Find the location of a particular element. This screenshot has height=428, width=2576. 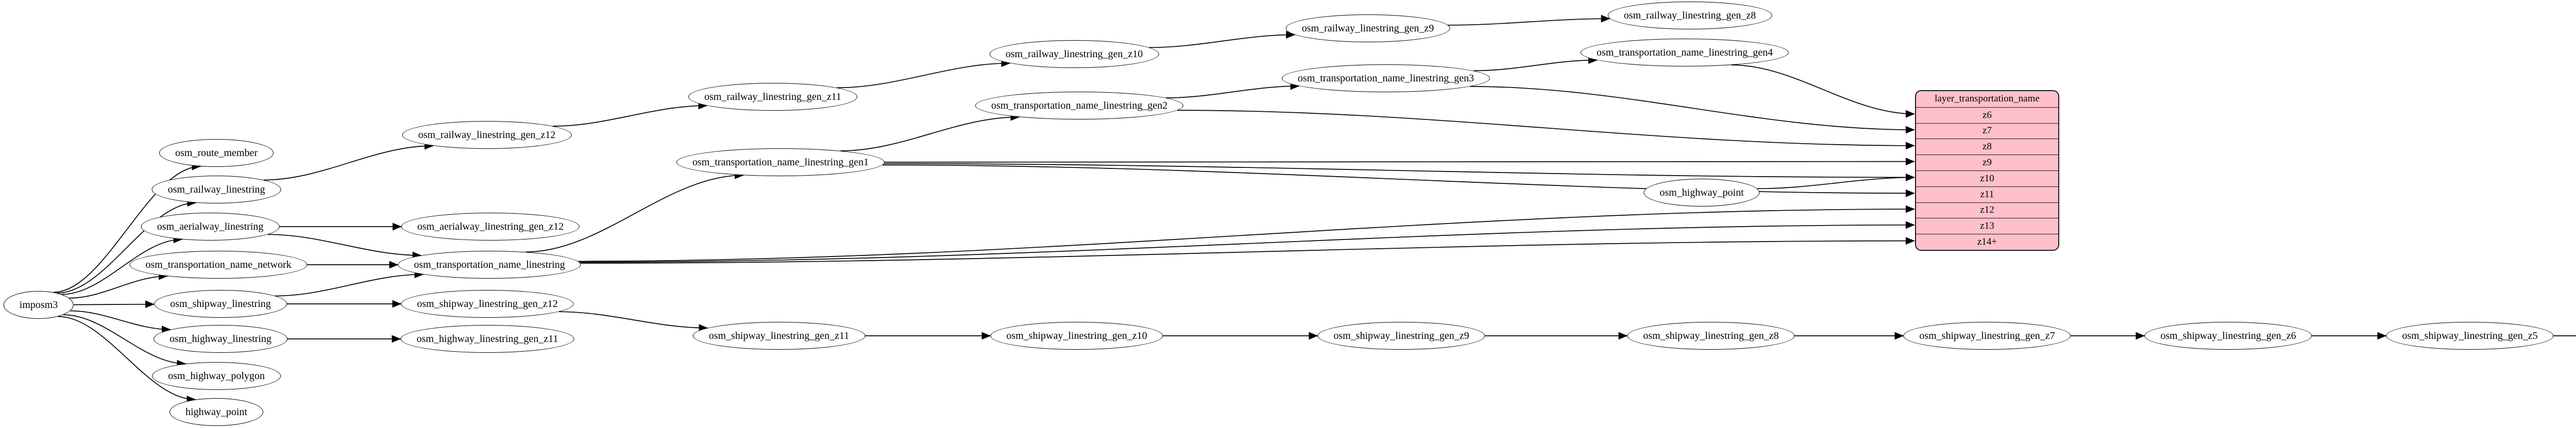

edge-osm_railway_linestring_gen_z9-to-osm_railway_linestring_gen_z8 is located at coordinates (1529, 20).